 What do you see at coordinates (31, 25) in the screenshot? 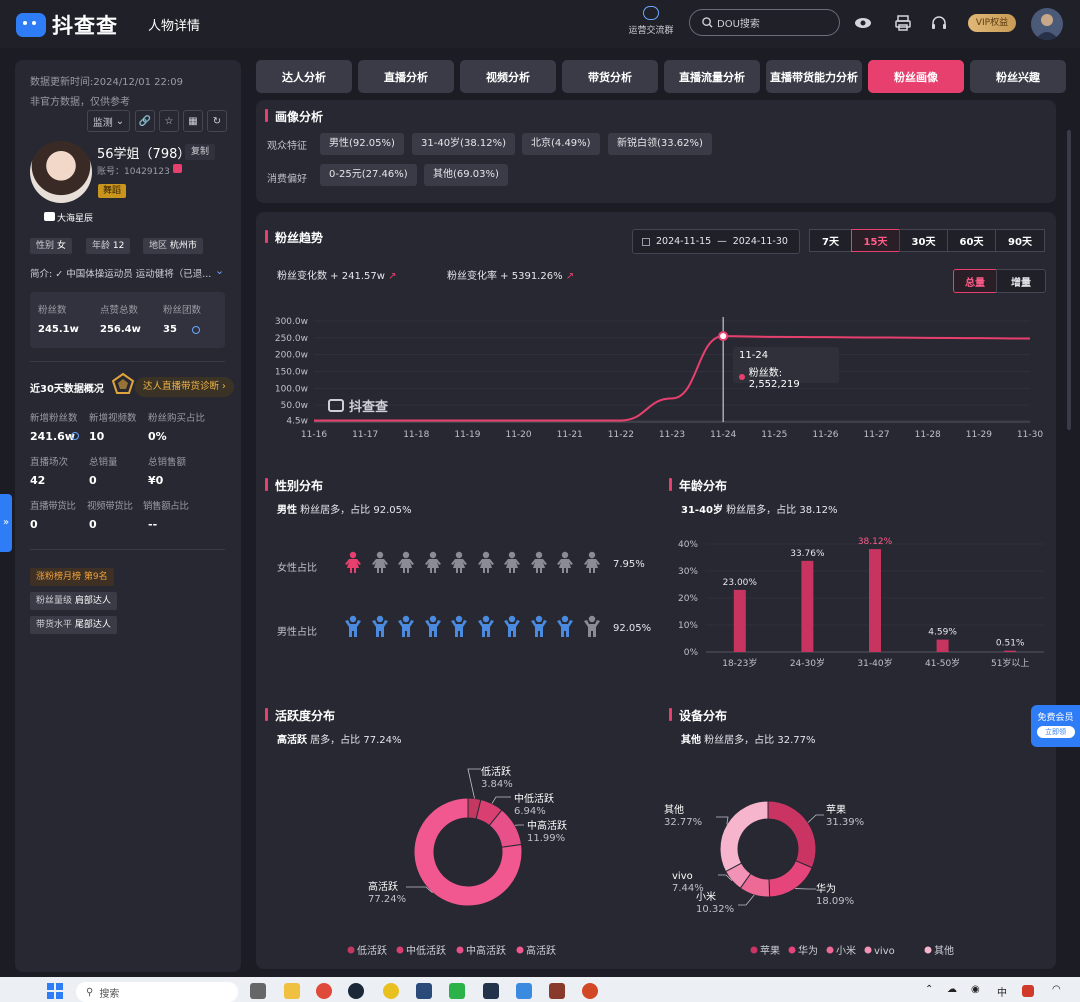
I see `brand-logo-icon` at bounding box center [31, 25].